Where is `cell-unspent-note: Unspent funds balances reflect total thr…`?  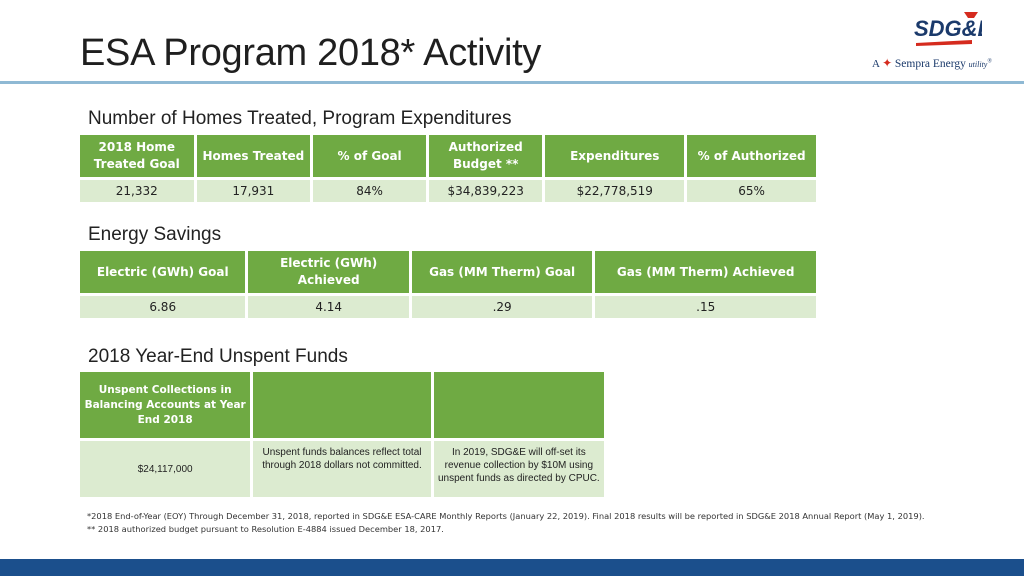 cell-unspent-note: Unspent funds balances reflect total thr… is located at coordinates (342, 469).